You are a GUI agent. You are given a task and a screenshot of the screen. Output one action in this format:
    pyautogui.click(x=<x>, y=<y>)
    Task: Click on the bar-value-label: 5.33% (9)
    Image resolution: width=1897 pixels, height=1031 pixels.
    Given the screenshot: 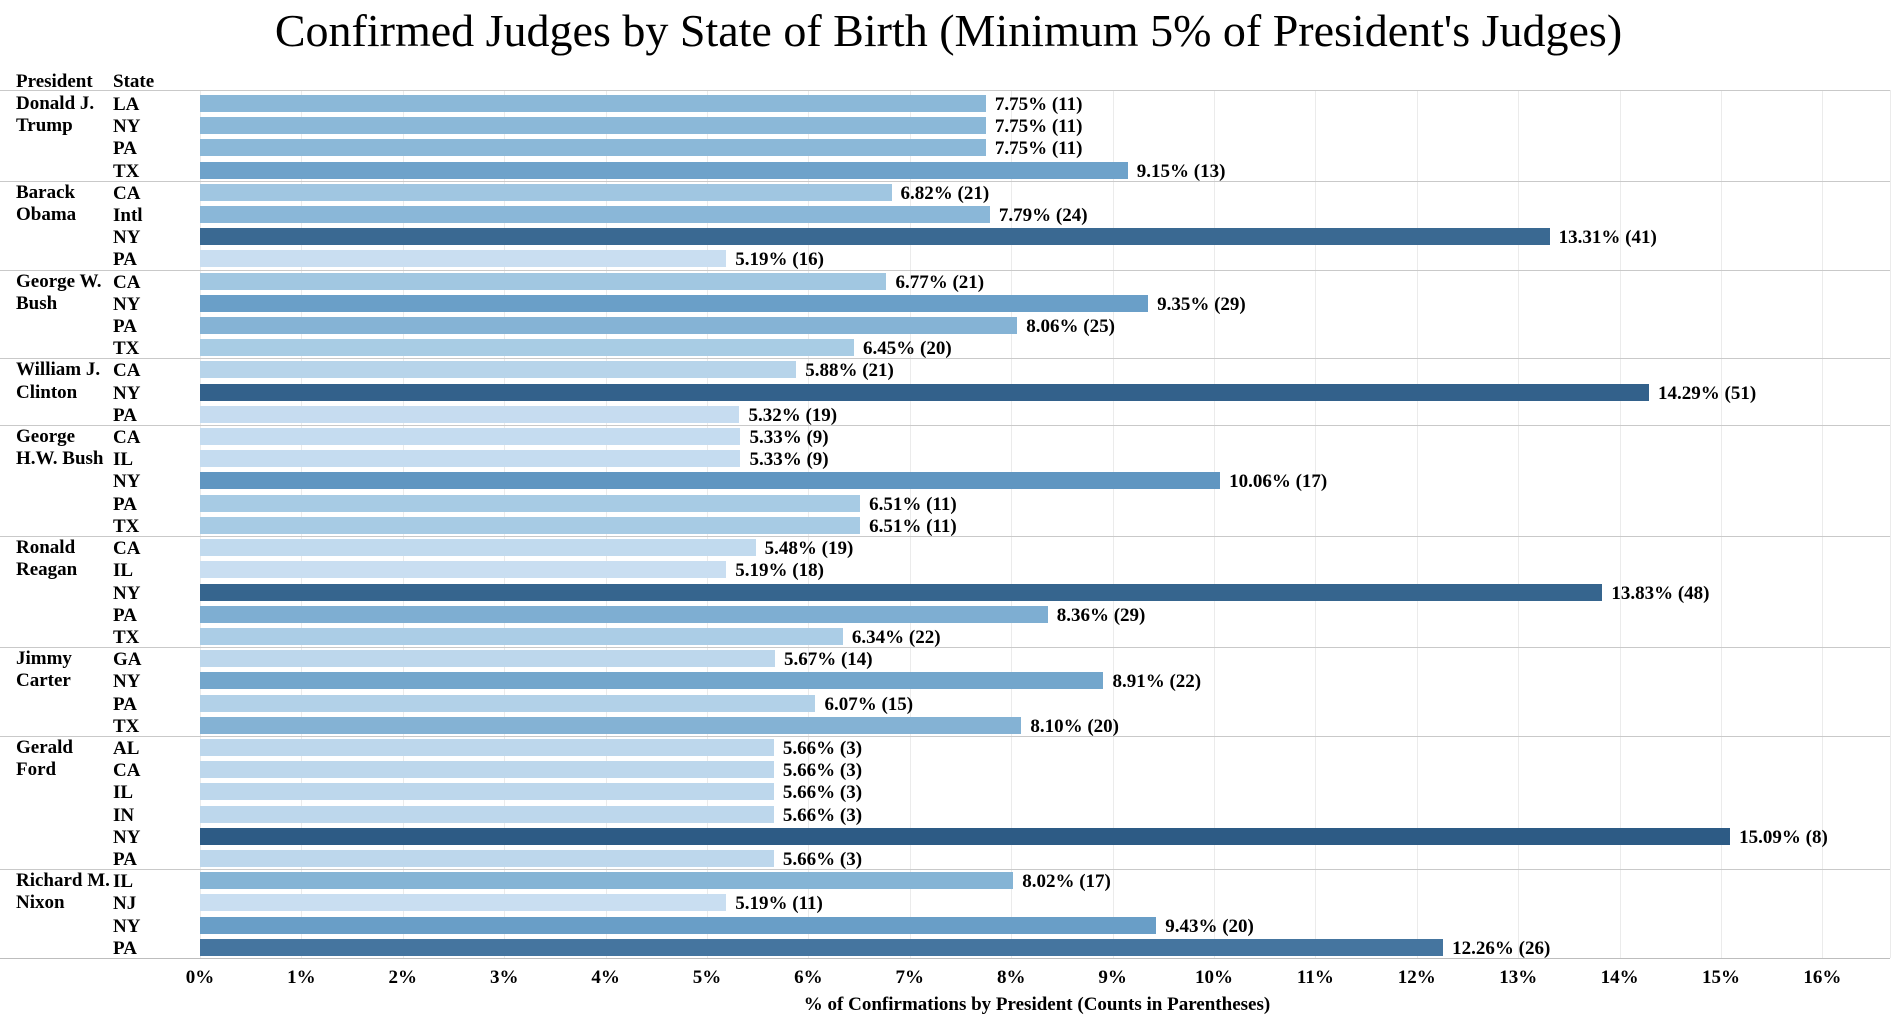 What is the action you would take?
    pyautogui.click(x=789, y=460)
    